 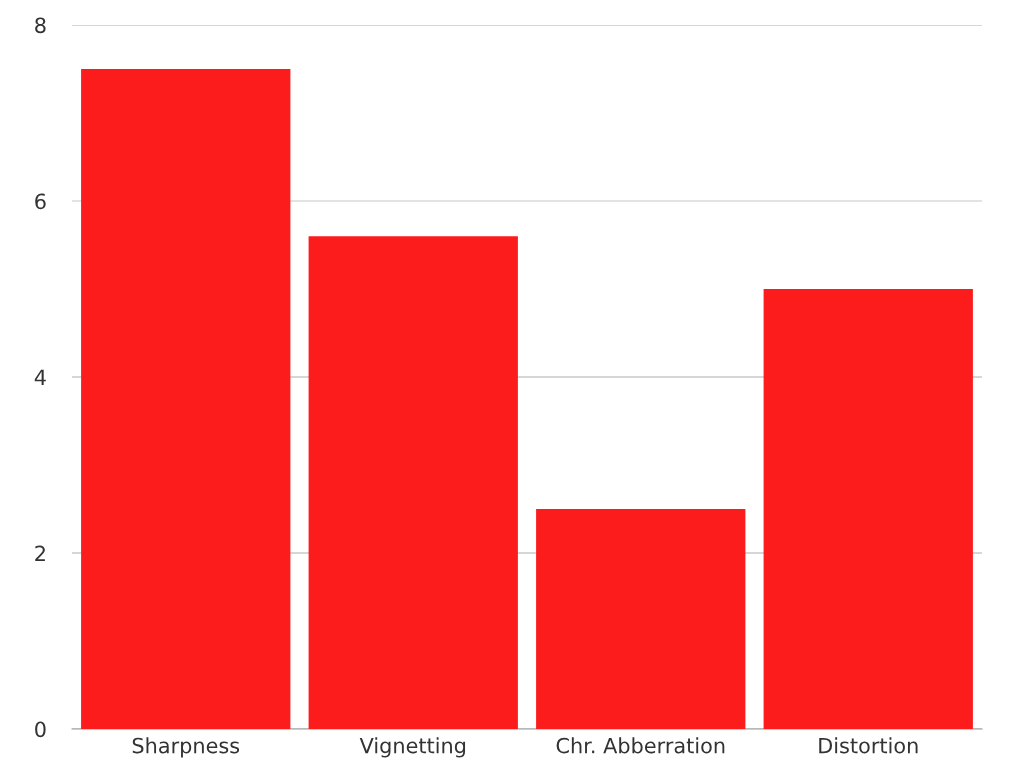 What do you see at coordinates (40, 377) in the screenshot?
I see `y-tick-label: 4` at bounding box center [40, 377].